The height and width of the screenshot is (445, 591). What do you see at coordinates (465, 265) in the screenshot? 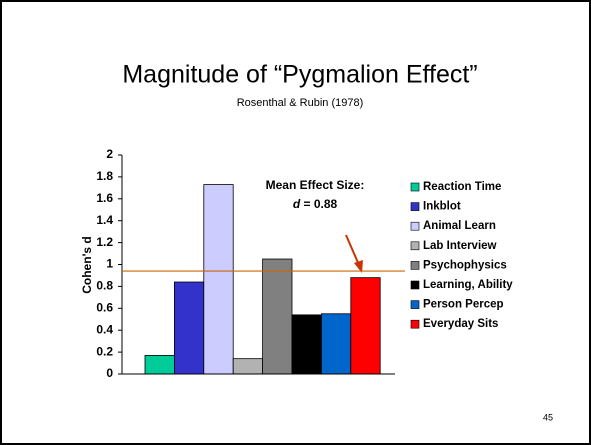
I see `legend-label: Psychophysics` at bounding box center [465, 265].